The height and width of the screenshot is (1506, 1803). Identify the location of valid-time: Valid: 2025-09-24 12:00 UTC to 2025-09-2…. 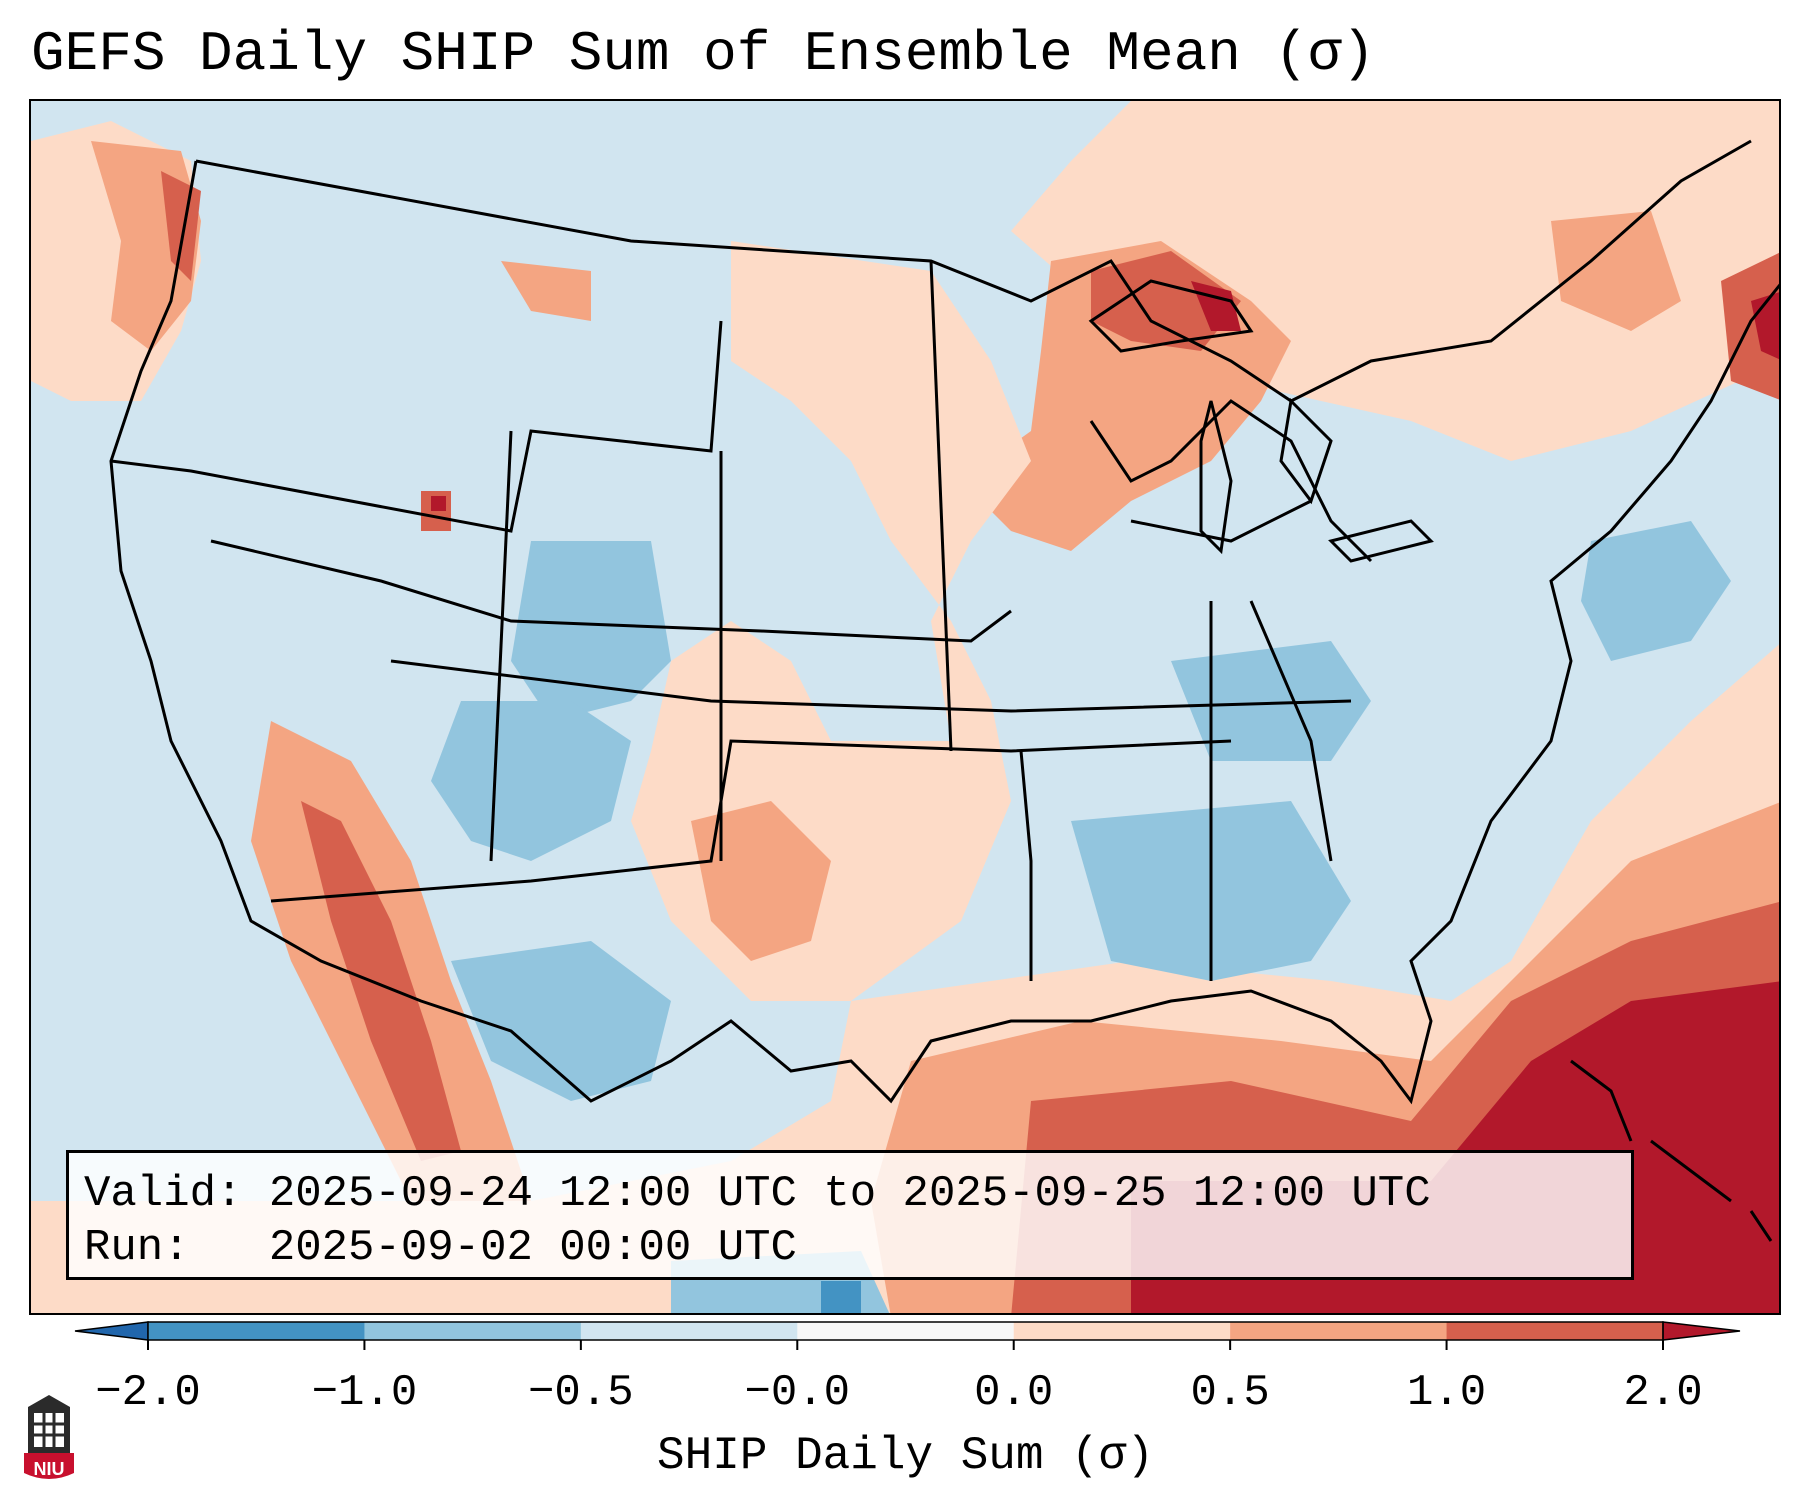
(757, 1194).